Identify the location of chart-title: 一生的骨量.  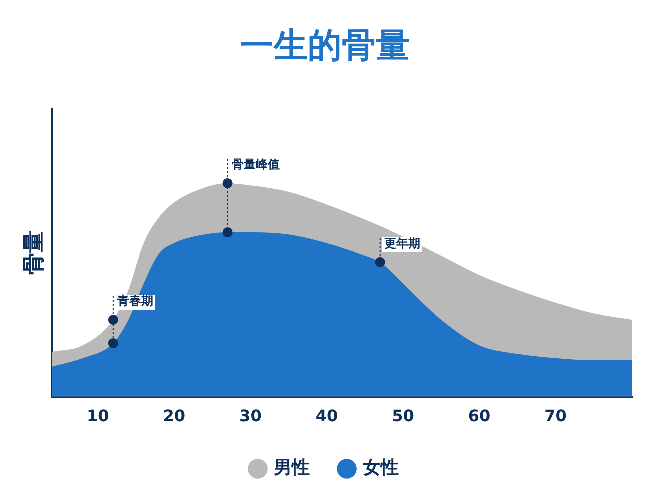
(325, 46).